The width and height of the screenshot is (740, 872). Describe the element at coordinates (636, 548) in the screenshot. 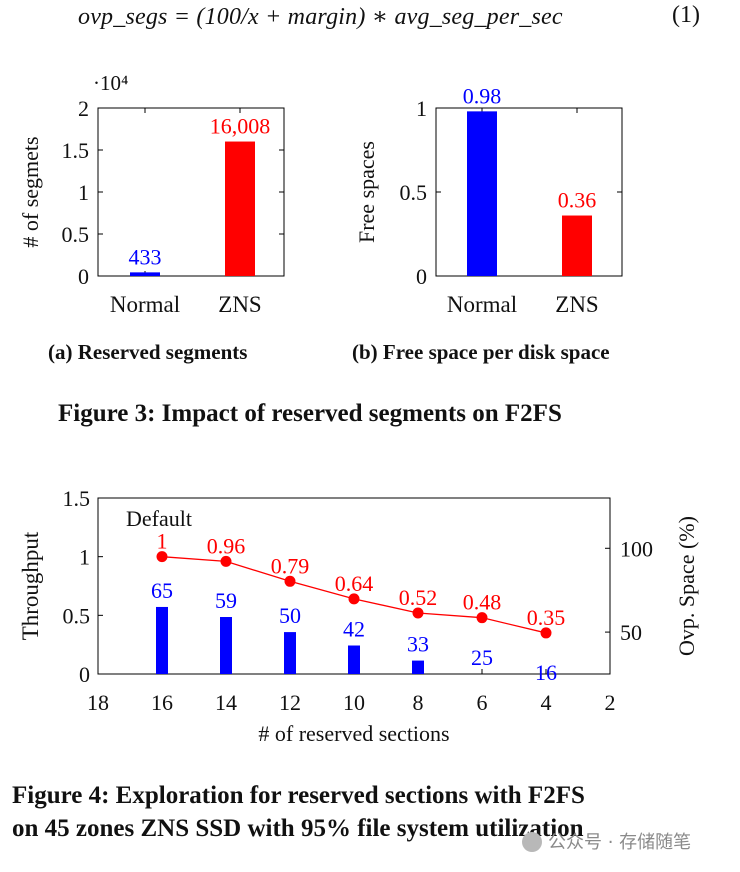

I see `chart-fig4-ytick-right-label: 100` at that location.